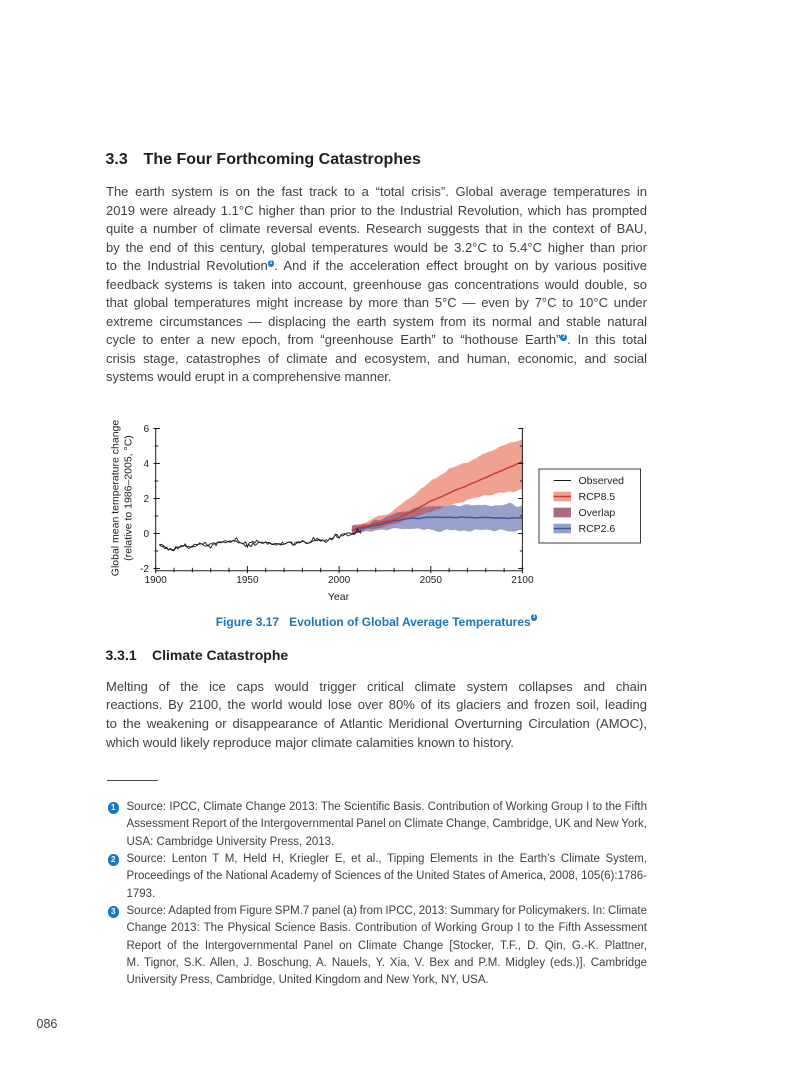  Describe the element at coordinates (116, 498) in the screenshot. I see `svg-text: Global mean temperature change` at that location.